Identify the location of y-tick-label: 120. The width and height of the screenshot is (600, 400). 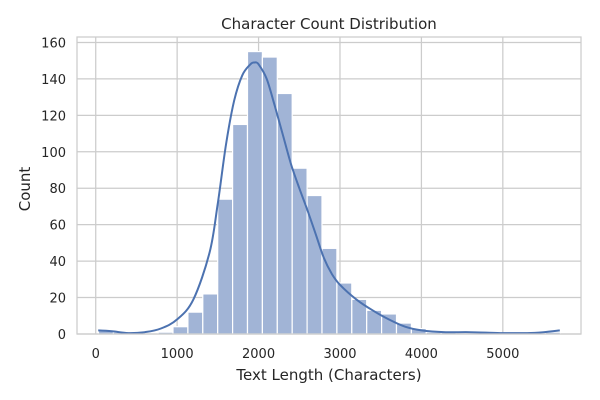
(53, 116).